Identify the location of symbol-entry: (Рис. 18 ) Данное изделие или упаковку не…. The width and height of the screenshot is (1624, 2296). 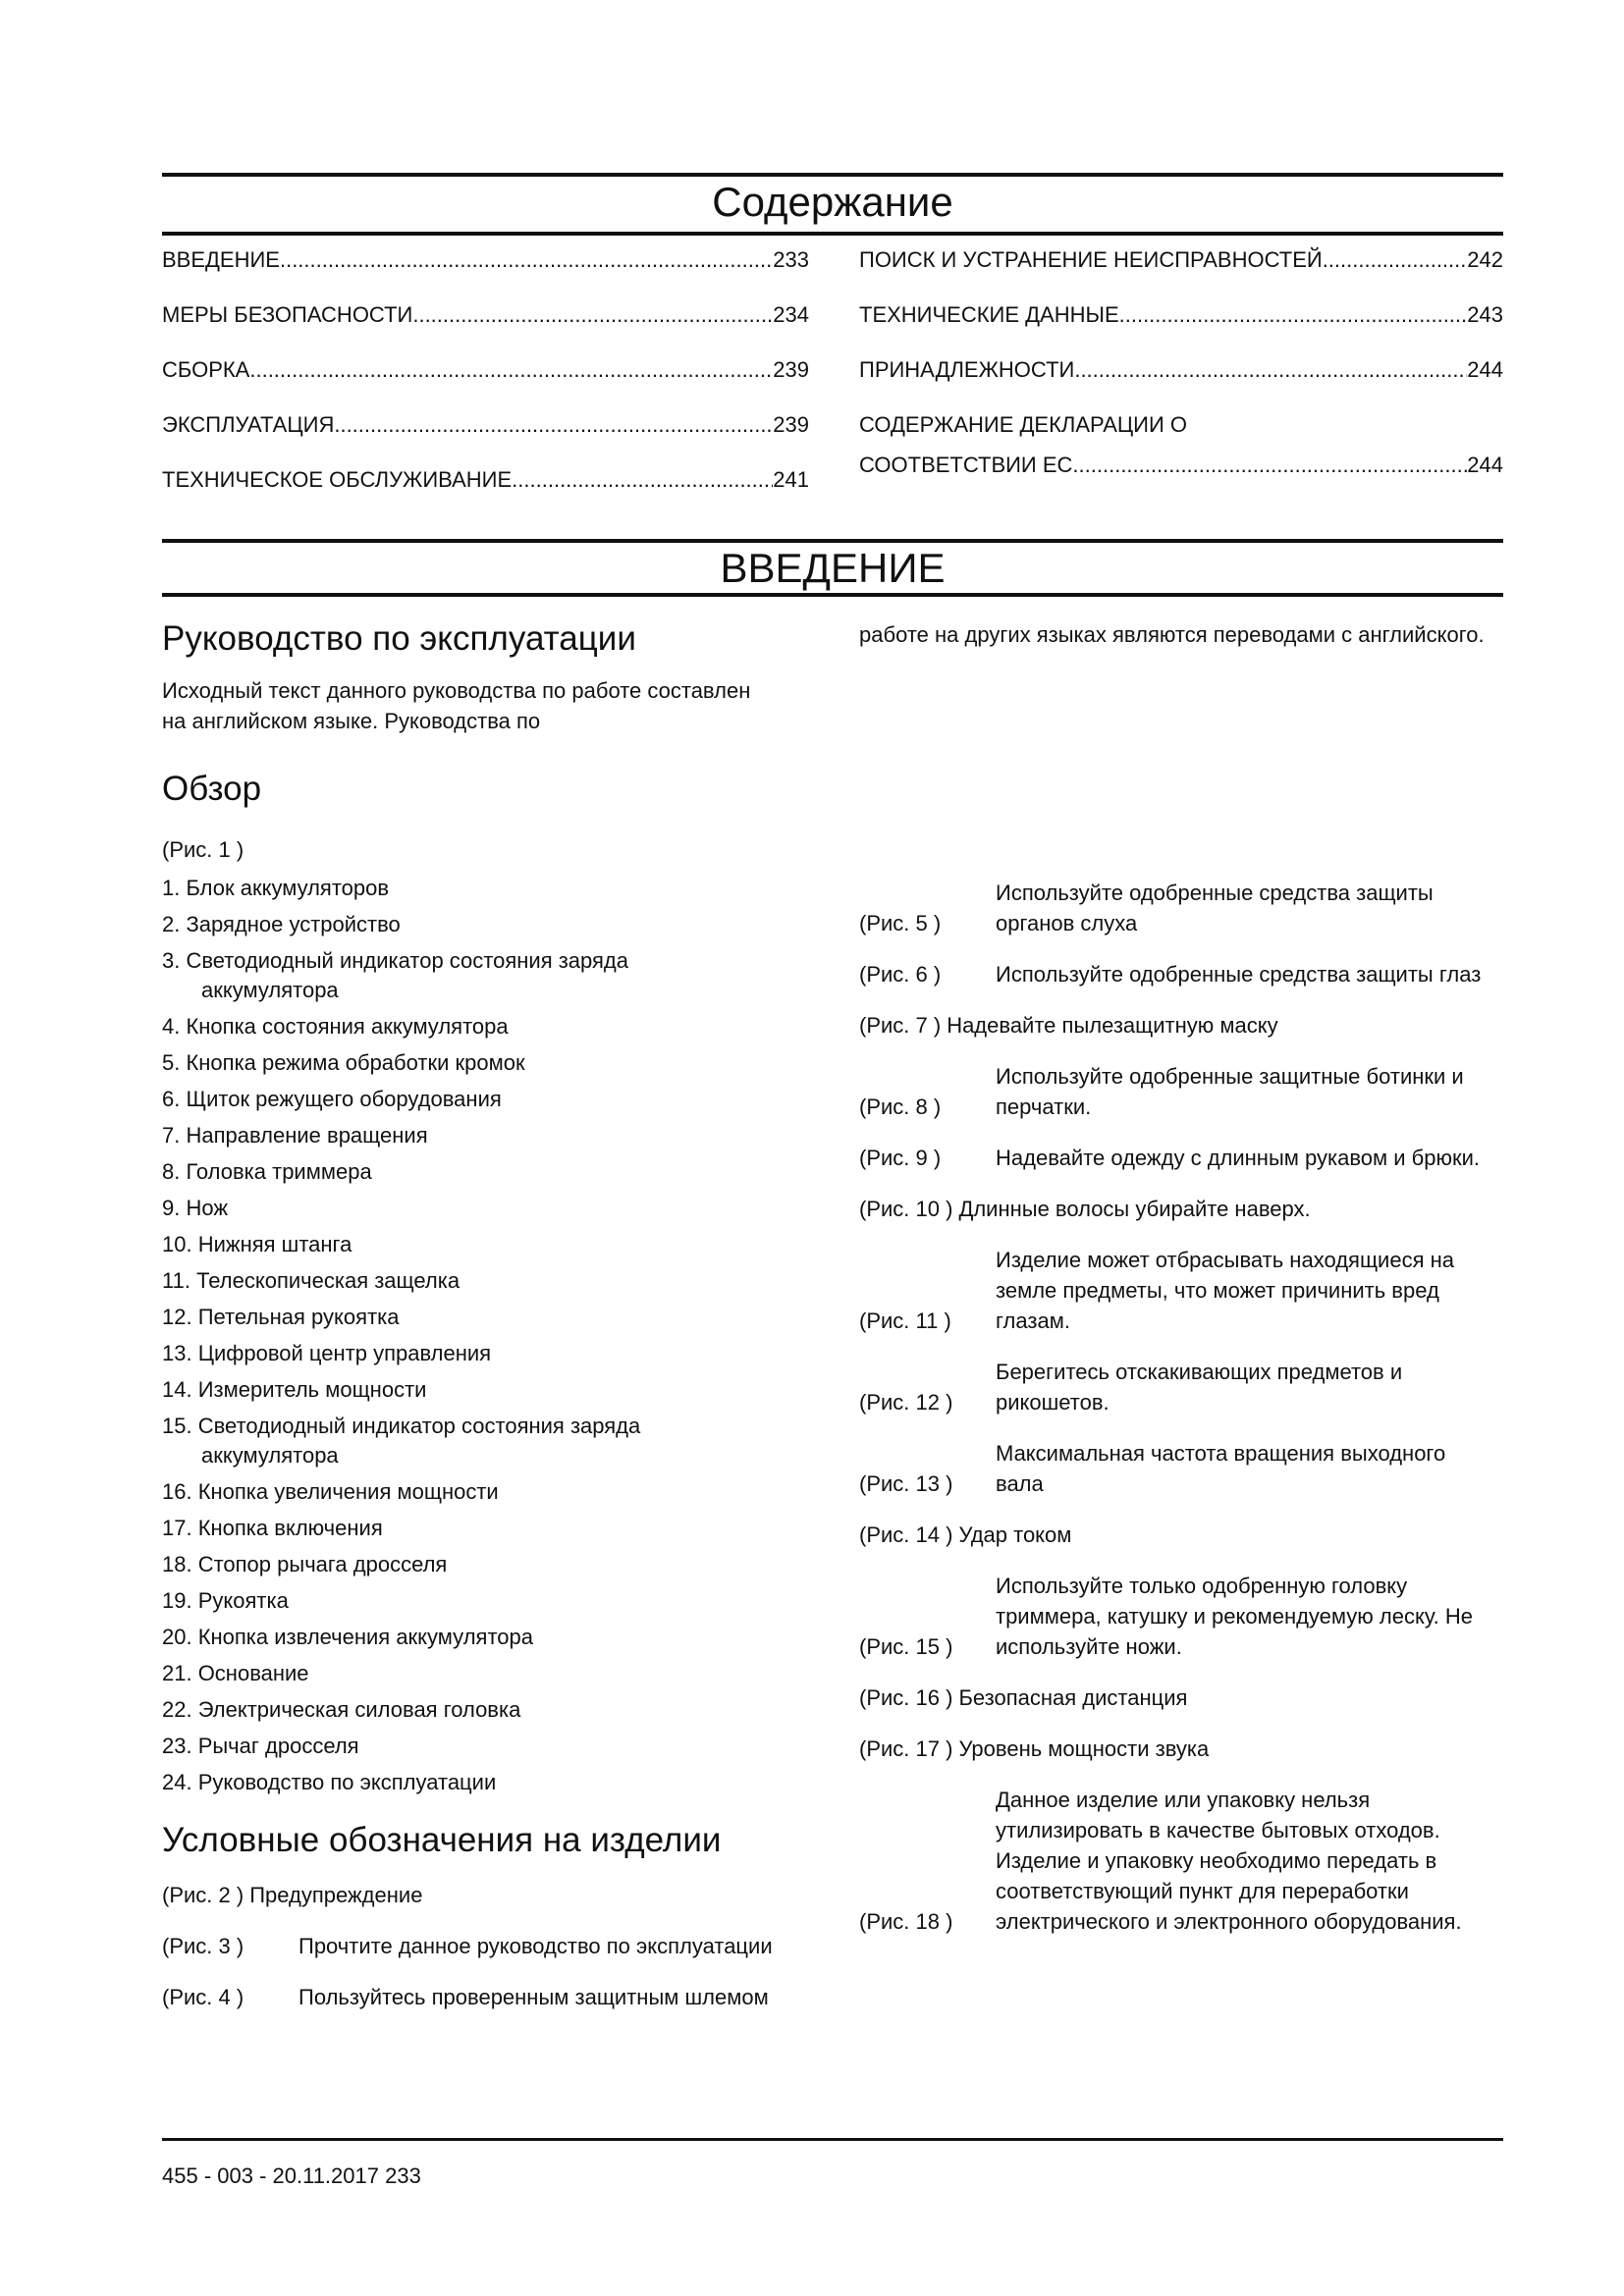
(1178, 1861).